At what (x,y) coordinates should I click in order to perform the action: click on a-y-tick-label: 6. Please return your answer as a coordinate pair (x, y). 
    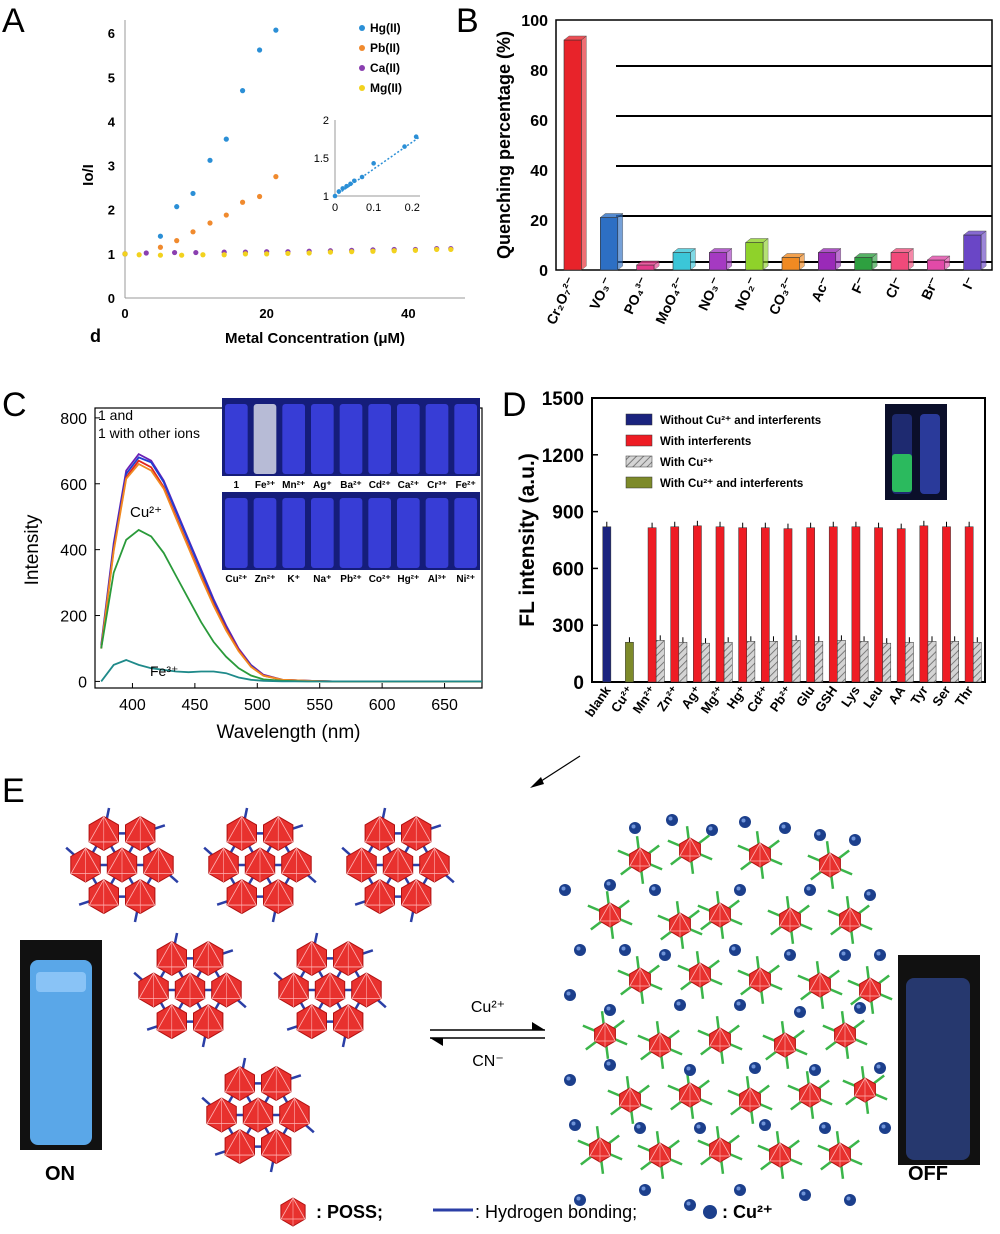
    Looking at the image, I should click on (111, 33).